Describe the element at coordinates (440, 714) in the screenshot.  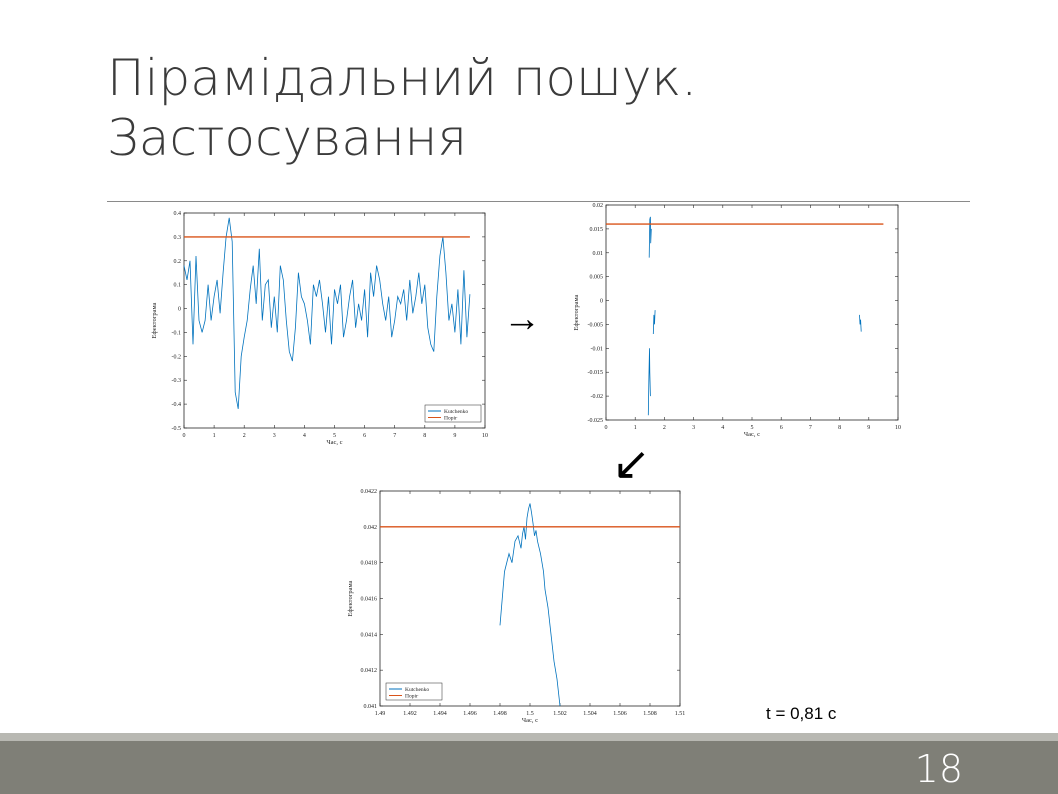
I see `x-tick-label: 1.494` at that location.